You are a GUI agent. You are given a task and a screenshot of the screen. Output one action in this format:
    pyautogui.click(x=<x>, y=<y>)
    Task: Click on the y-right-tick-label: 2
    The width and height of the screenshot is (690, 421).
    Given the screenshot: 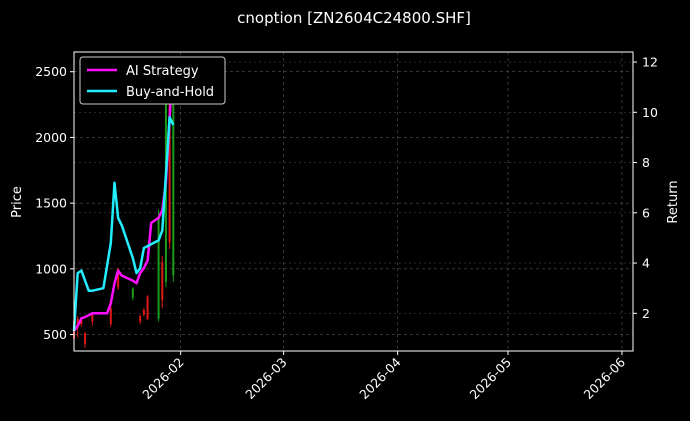 What is the action you would take?
    pyautogui.click(x=646, y=313)
    